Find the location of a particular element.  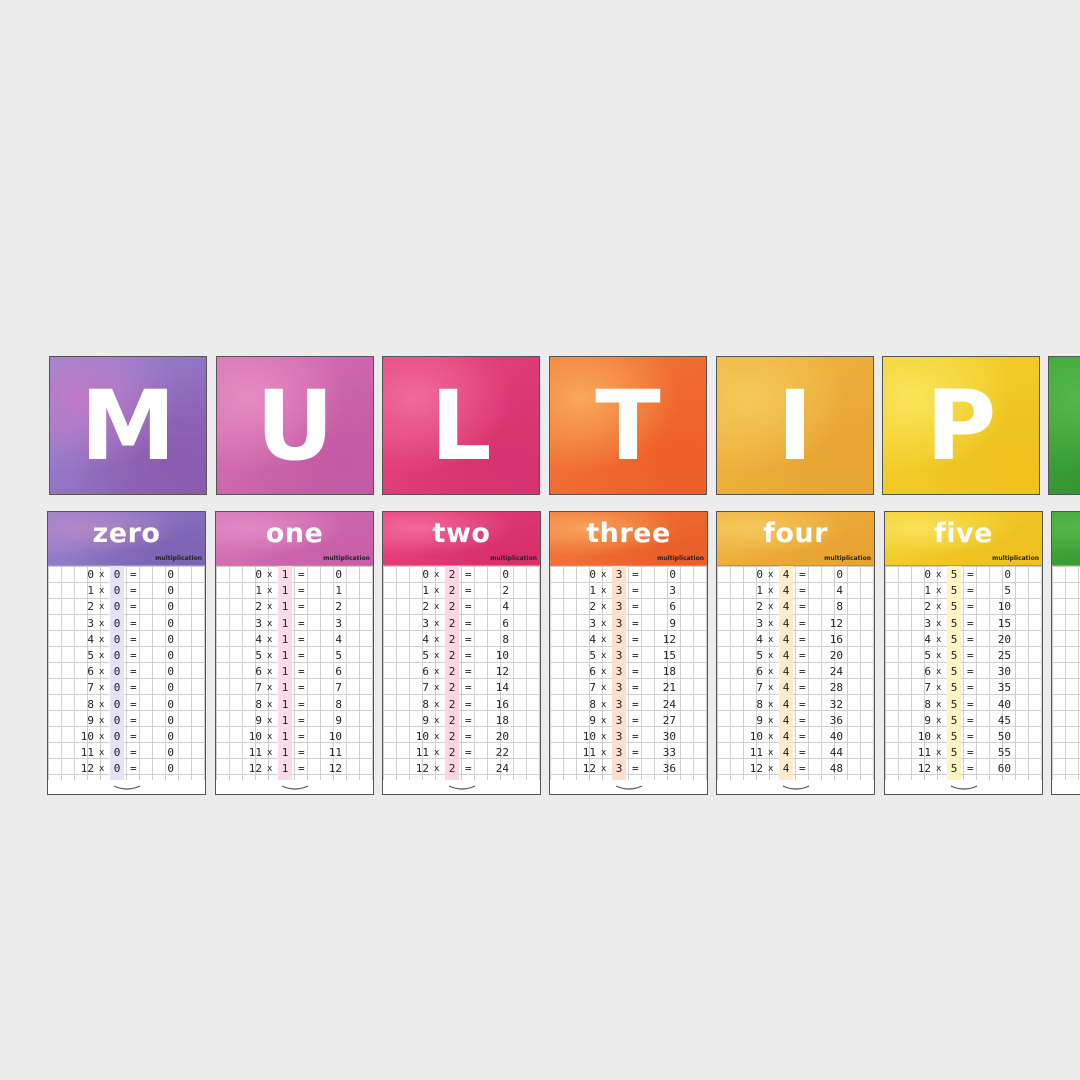

row-product: 4 is located at coordinates (839, 591).